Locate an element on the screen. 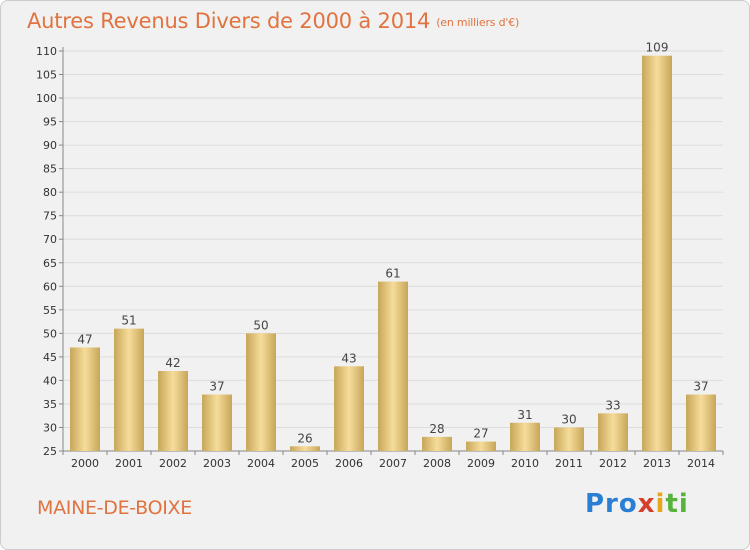  x-tick-label-2014: 2014 is located at coordinates (701, 463).